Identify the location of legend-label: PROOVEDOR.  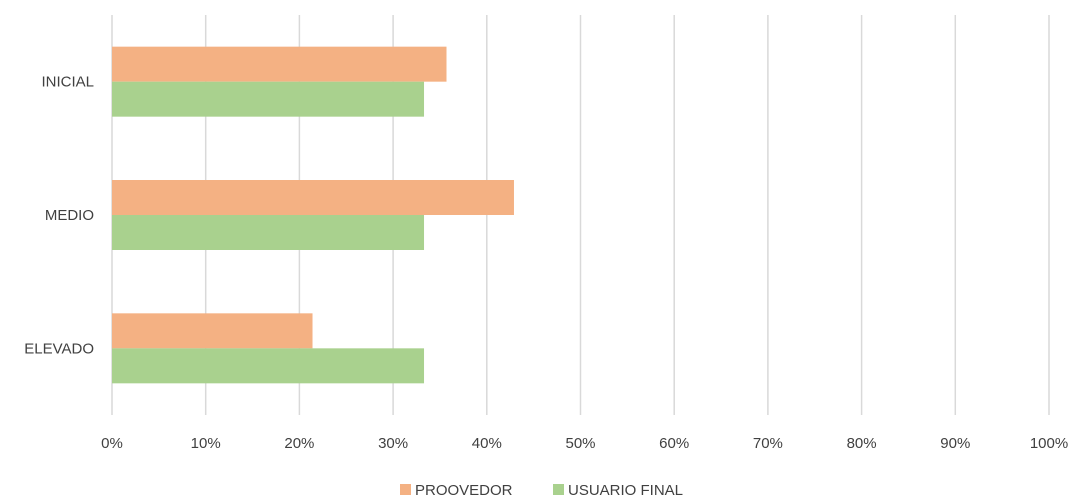
(464, 490).